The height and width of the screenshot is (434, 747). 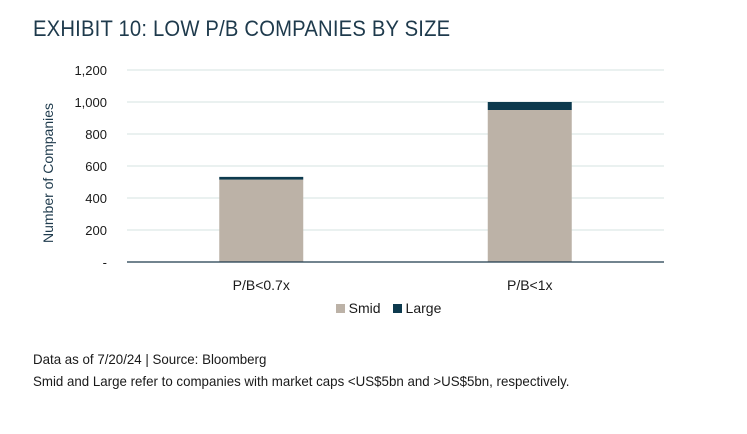 I want to click on legend-label-smid: Smid, so click(x=364, y=308).